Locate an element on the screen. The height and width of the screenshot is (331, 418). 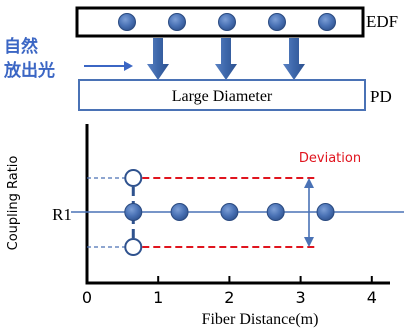
r1-label: R1 is located at coordinates (62, 214).